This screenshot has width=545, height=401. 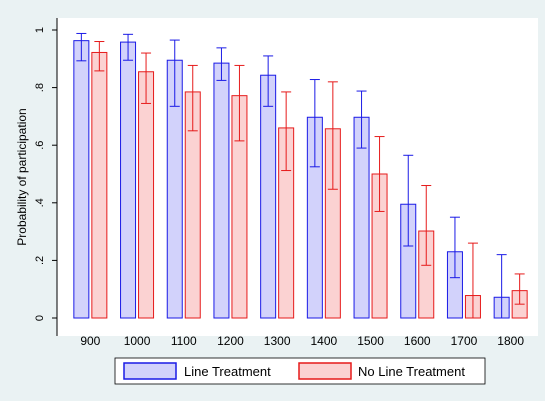 What do you see at coordinates (464, 341) in the screenshot?
I see `x-tick-label: 1700` at bounding box center [464, 341].